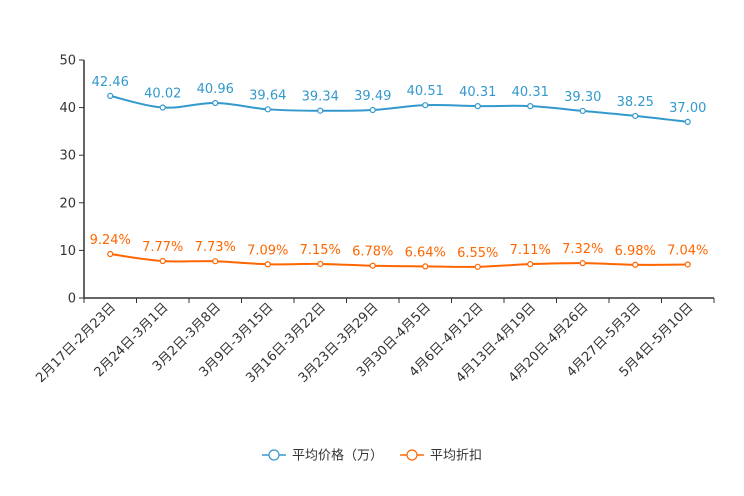 This screenshot has height=496, width=744. What do you see at coordinates (530, 250) in the screenshot?
I see `data-label: 7.11%` at bounding box center [530, 250].